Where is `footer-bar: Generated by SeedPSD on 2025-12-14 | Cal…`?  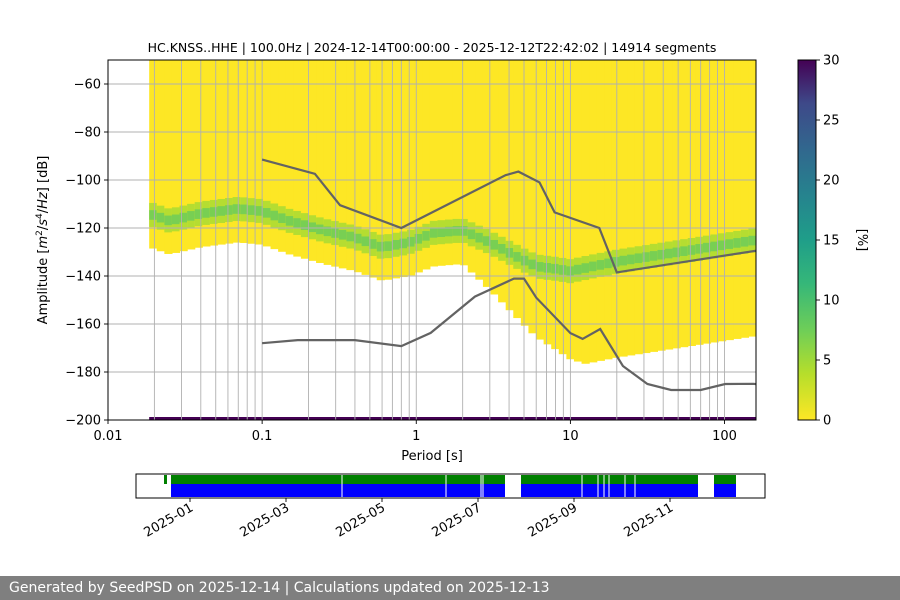 footer-bar: Generated by SeedPSD on 2025-12-14 | Cal… is located at coordinates (450, 588).